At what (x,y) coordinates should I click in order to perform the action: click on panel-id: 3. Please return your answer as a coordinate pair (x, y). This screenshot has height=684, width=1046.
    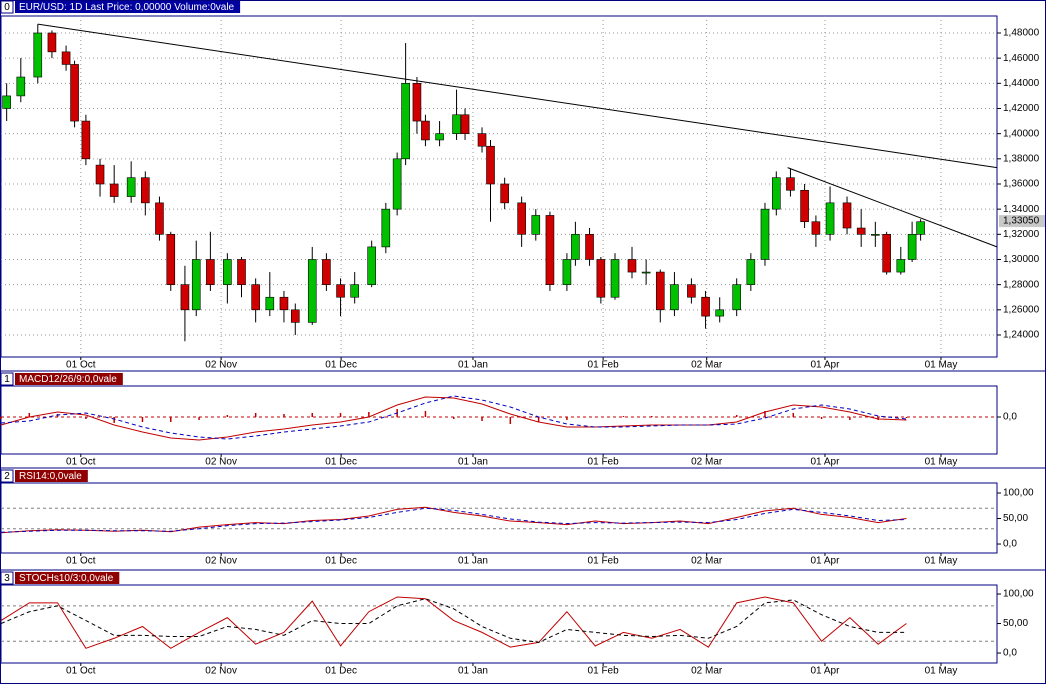
    Looking at the image, I should click on (7, 578).